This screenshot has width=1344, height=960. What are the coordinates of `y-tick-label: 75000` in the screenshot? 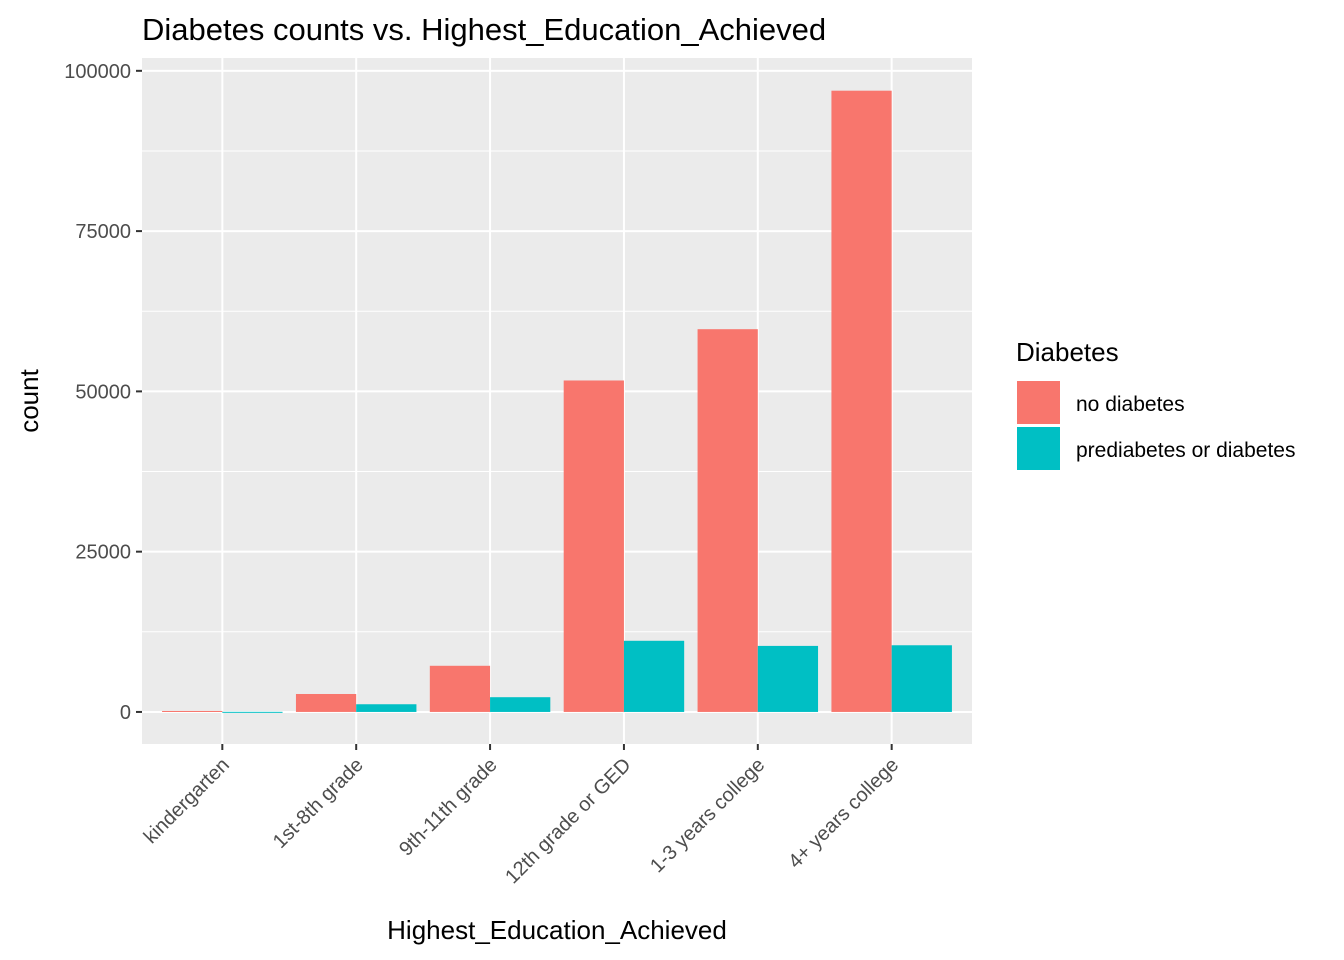 It's located at (103, 232).